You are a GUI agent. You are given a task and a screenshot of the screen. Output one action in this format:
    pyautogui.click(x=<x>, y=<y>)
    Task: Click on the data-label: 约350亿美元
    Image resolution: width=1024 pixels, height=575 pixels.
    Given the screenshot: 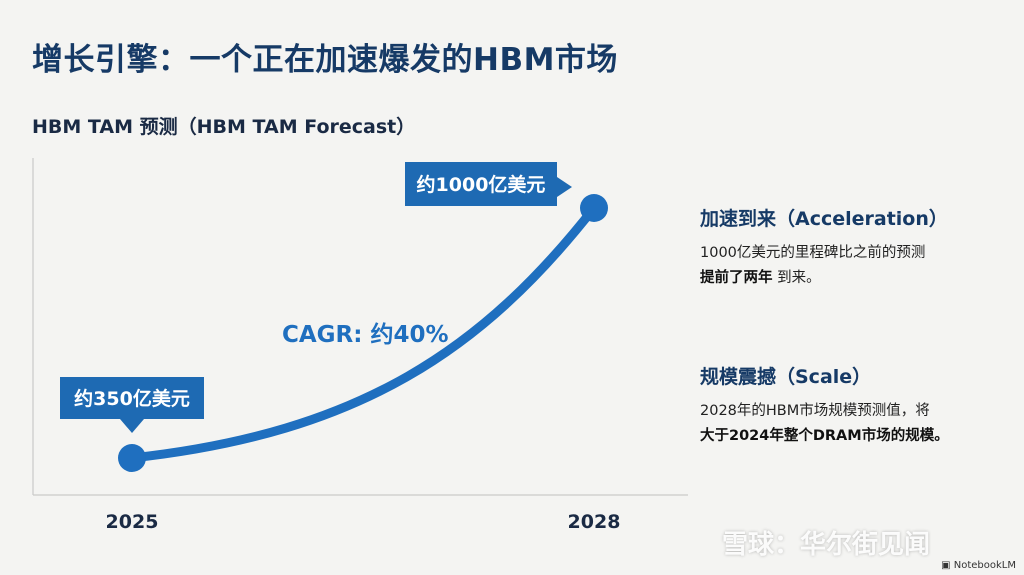 What is the action you would take?
    pyautogui.click(x=132, y=398)
    